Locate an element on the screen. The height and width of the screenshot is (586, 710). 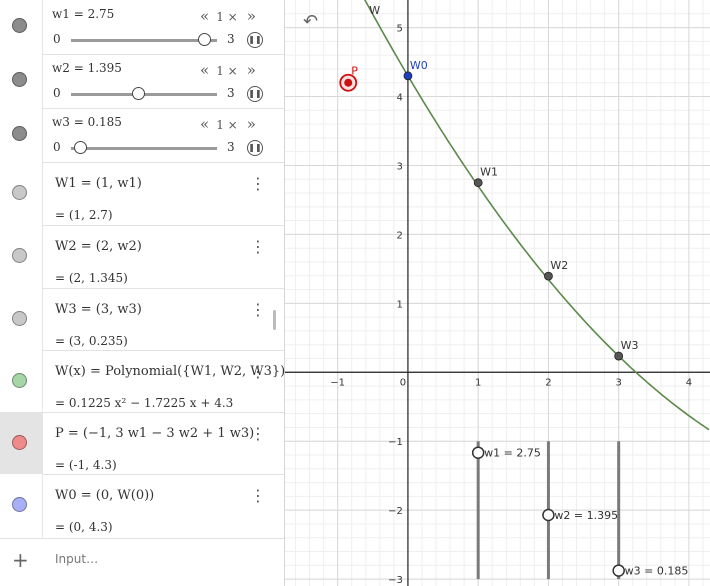
point-label: W1 is located at coordinates (489, 172).